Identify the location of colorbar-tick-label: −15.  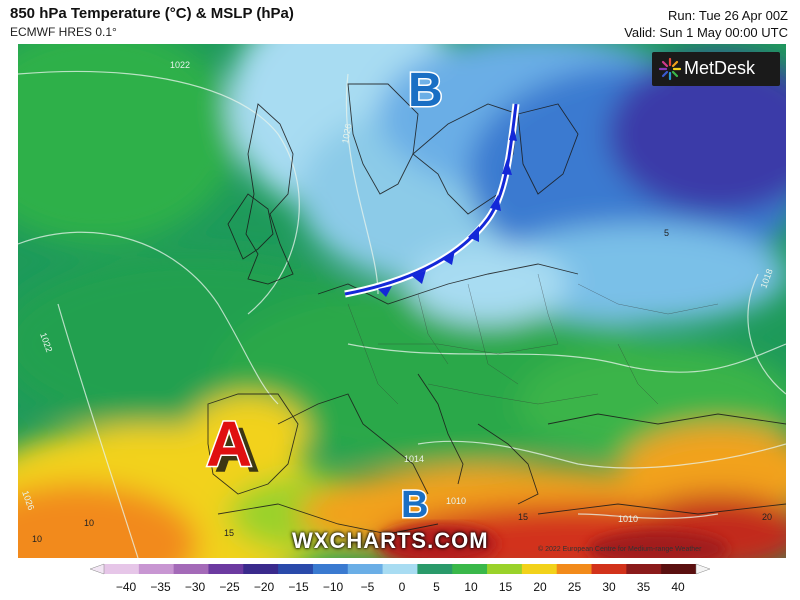
(298, 587).